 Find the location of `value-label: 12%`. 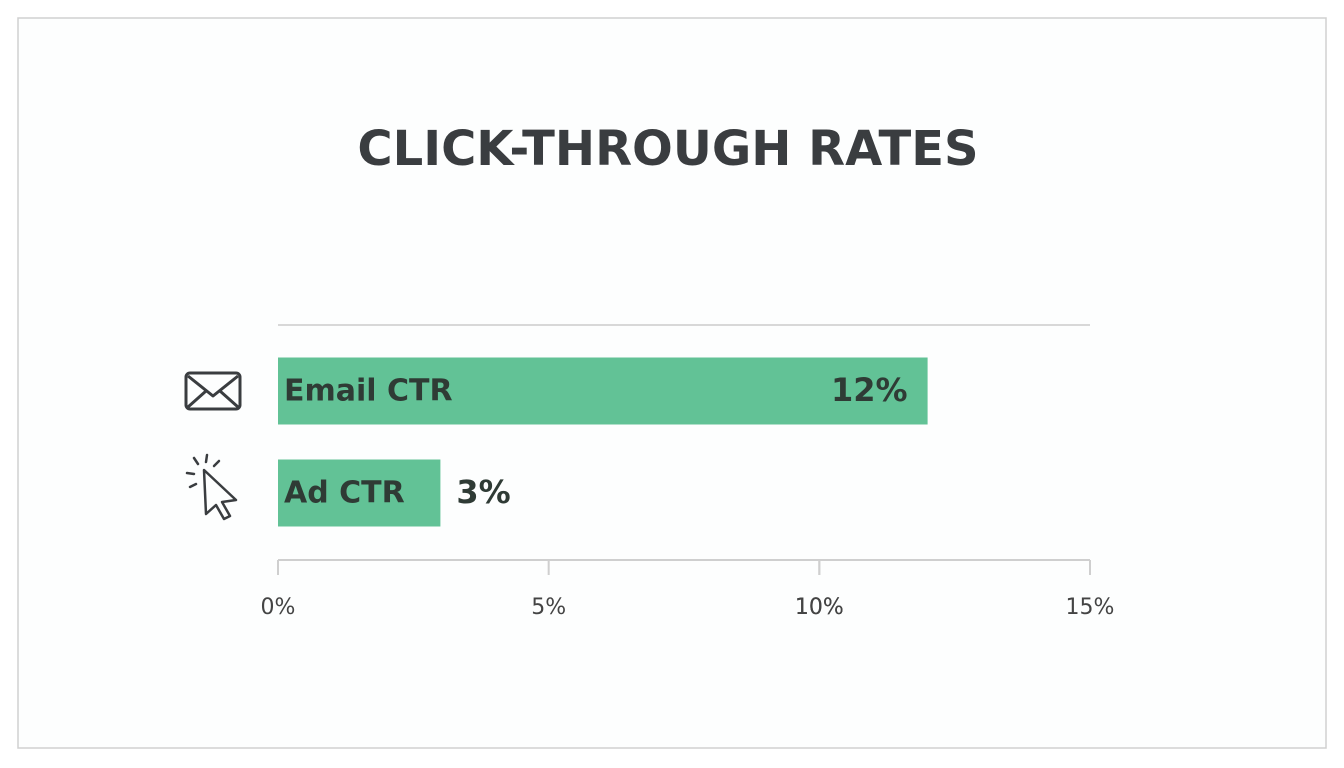

value-label: 12% is located at coordinates (869, 390).